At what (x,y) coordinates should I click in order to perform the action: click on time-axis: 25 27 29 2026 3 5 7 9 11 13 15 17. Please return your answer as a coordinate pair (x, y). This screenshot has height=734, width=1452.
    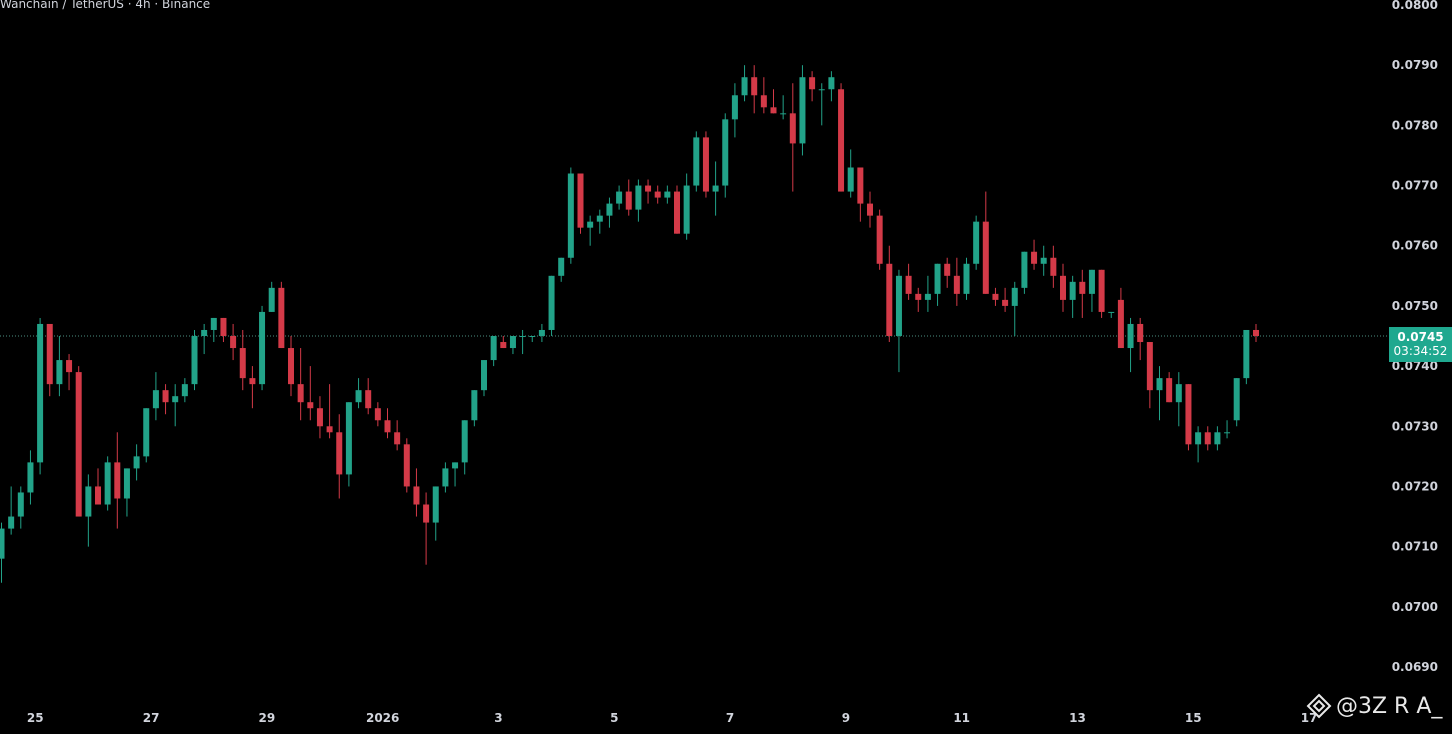
    Looking at the image, I should click on (672, 718).